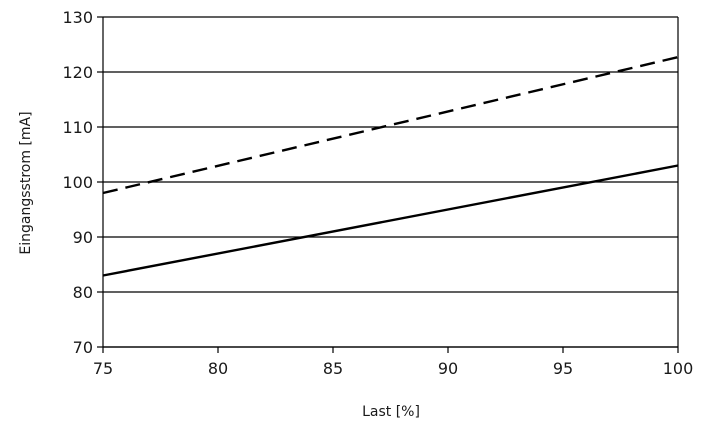 This screenshot has width=711, height=425. Describe the element at coordinates (391, 412) in the screenshot. I see `x-axis-title: Last [%]` at that location.